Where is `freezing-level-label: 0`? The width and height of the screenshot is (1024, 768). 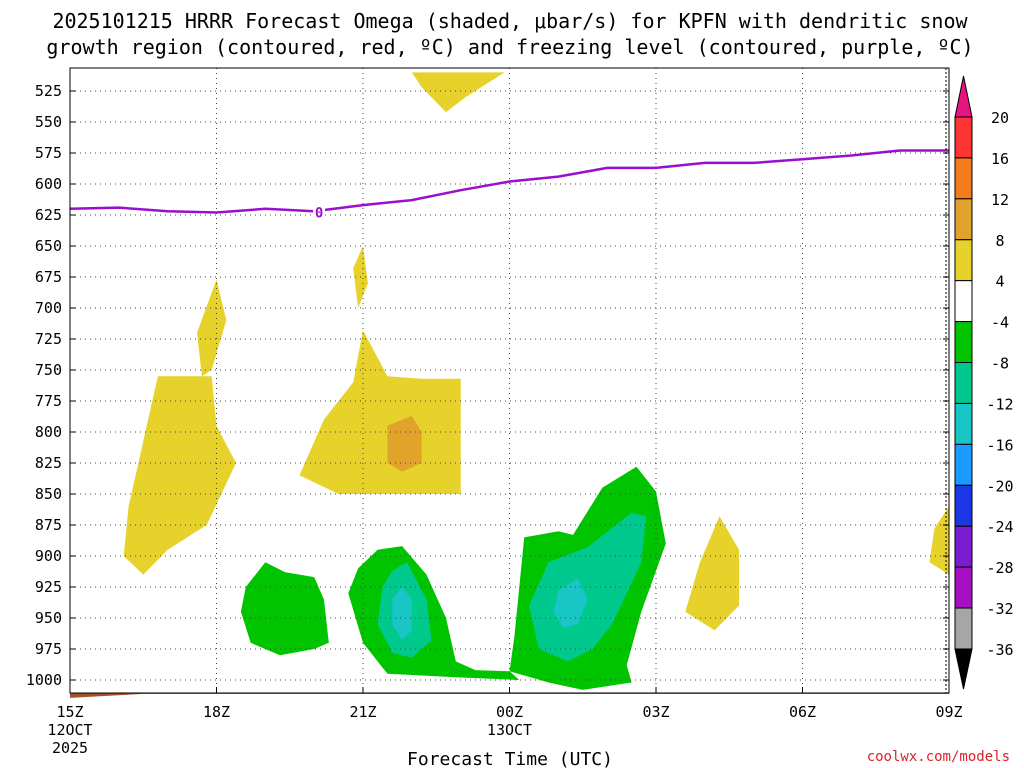
freezing-level-label: 0 is located at coordinates (319, 213).